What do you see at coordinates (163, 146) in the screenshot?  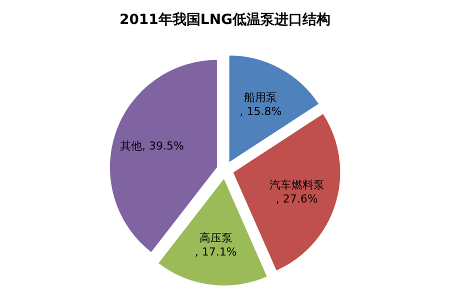 I see `data-label: , 39.5%` at bounding box center [163, 146].